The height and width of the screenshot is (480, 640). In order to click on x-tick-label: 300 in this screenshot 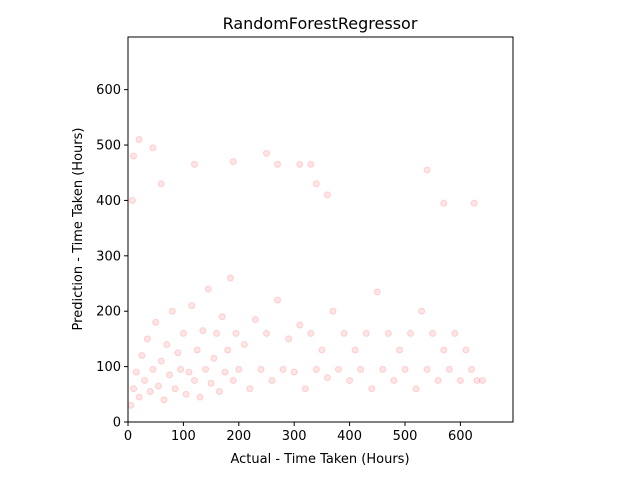, I will do `click(294, 436)`.